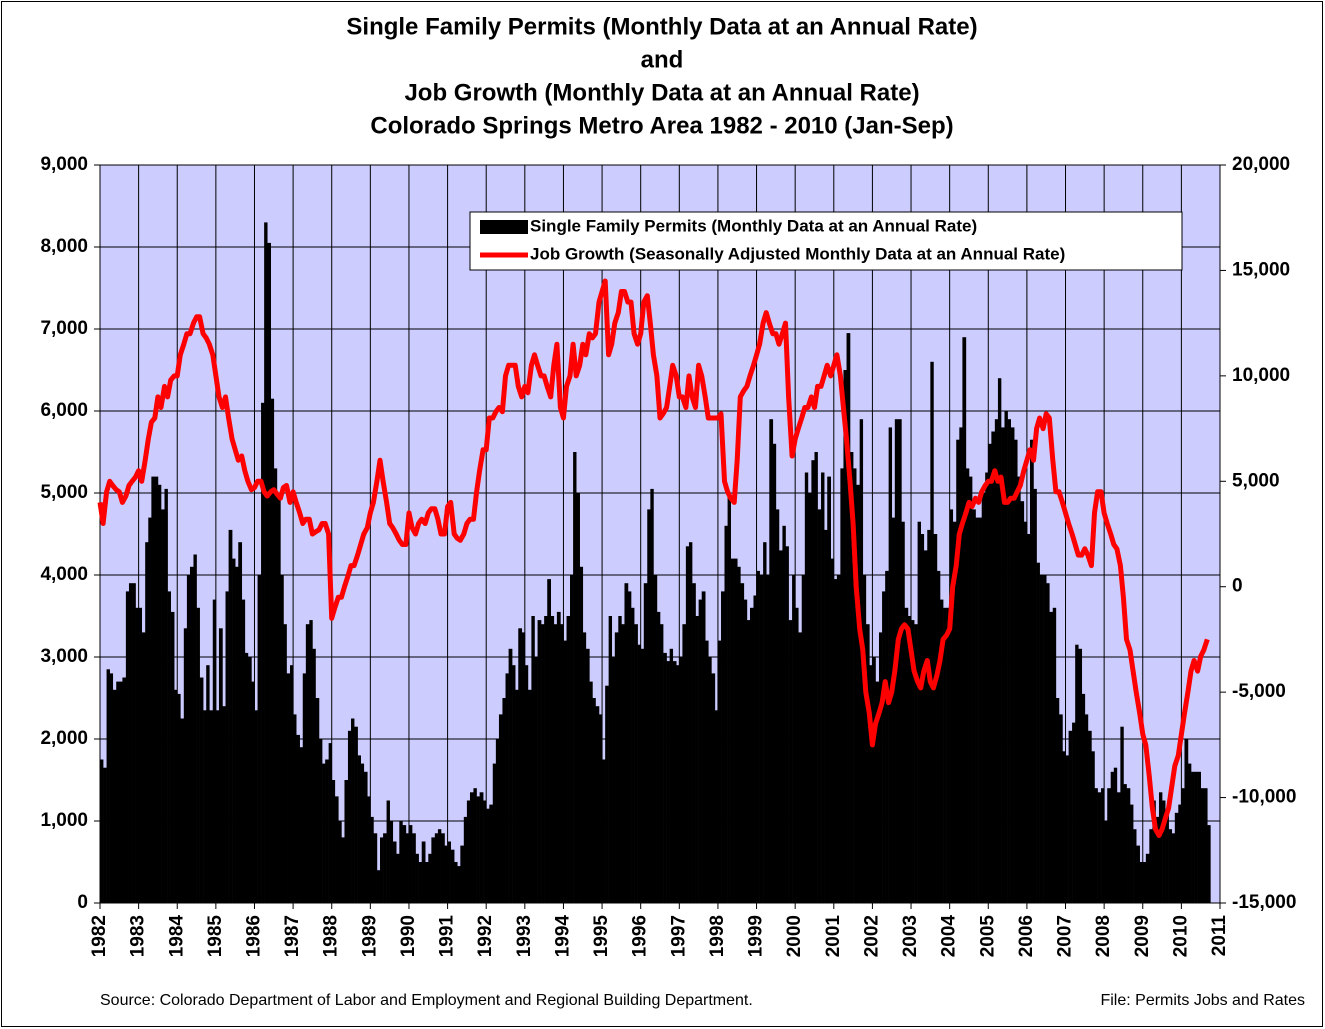 This screenshot has width=1325, height=1029. Describe the element at coordinates (910, 936) in the screenshot. I see `x-tick-label: 2003` at that location.